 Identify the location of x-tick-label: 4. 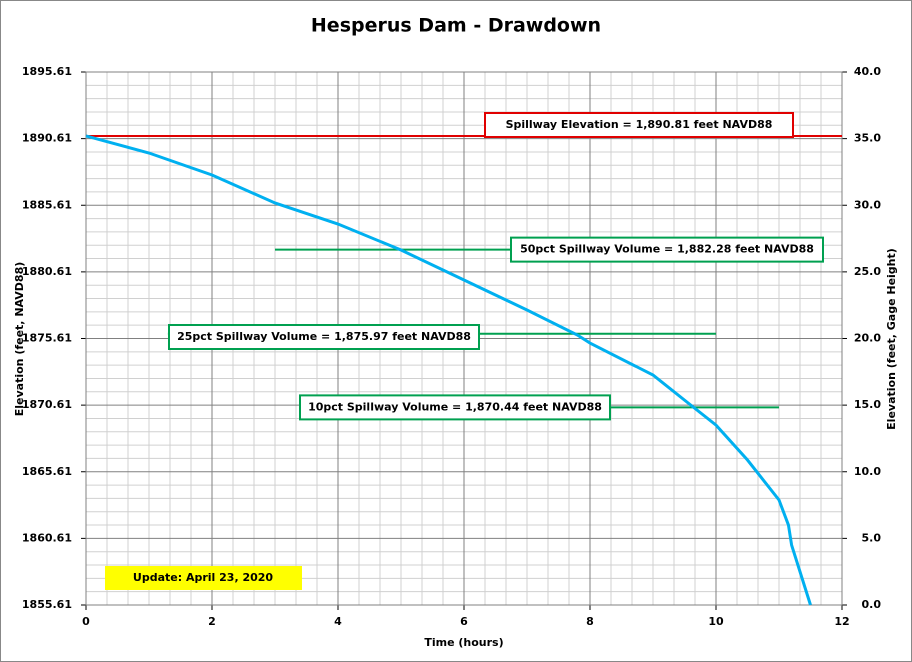
(338, 621).